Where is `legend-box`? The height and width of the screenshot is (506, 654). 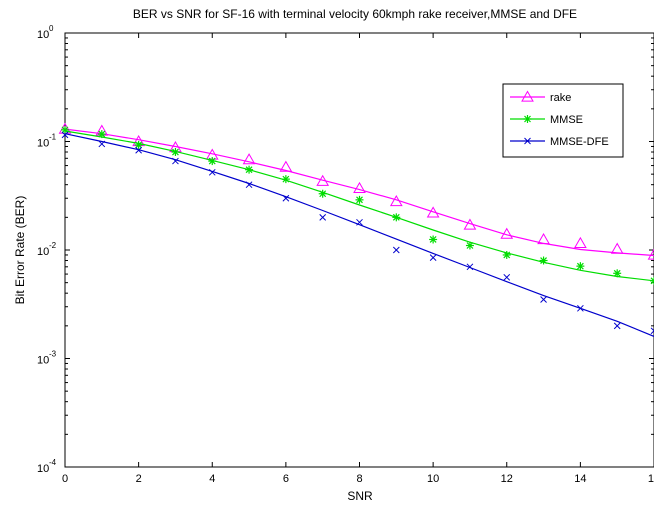
legend-box is located at coordinates (563, 120).